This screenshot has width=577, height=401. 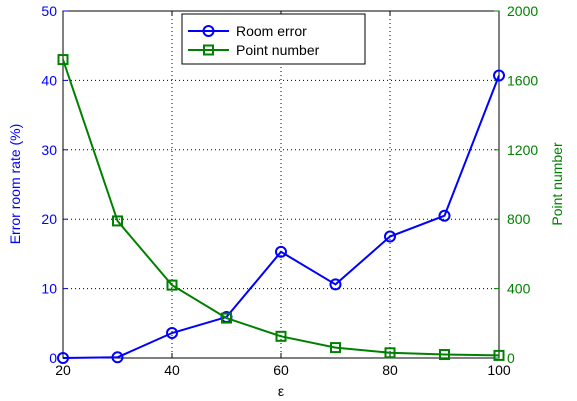 I want to click on x-tick-label: 60, so click(x=281, y=370).